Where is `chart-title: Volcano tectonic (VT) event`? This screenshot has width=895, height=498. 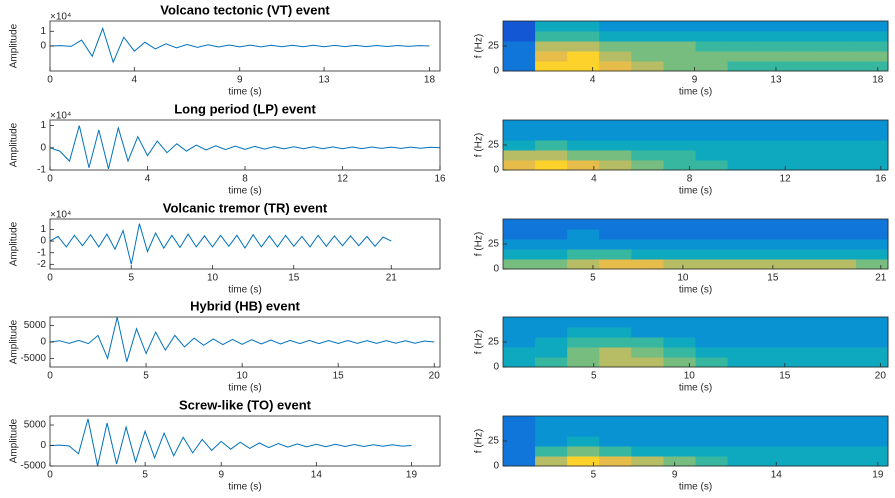
chart-title: Volcano tectonic (VT) event is located at coordinates (245, 9).